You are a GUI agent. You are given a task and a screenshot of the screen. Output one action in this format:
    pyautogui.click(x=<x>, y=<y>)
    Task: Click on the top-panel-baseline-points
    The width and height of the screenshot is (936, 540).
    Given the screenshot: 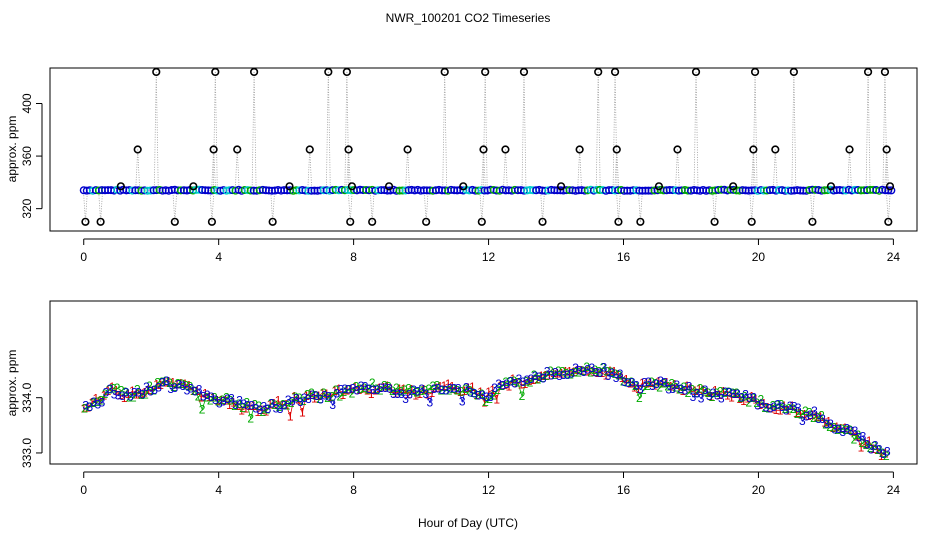 What is the action you would take?
    pyautogui.click(x=487, y=190)
    